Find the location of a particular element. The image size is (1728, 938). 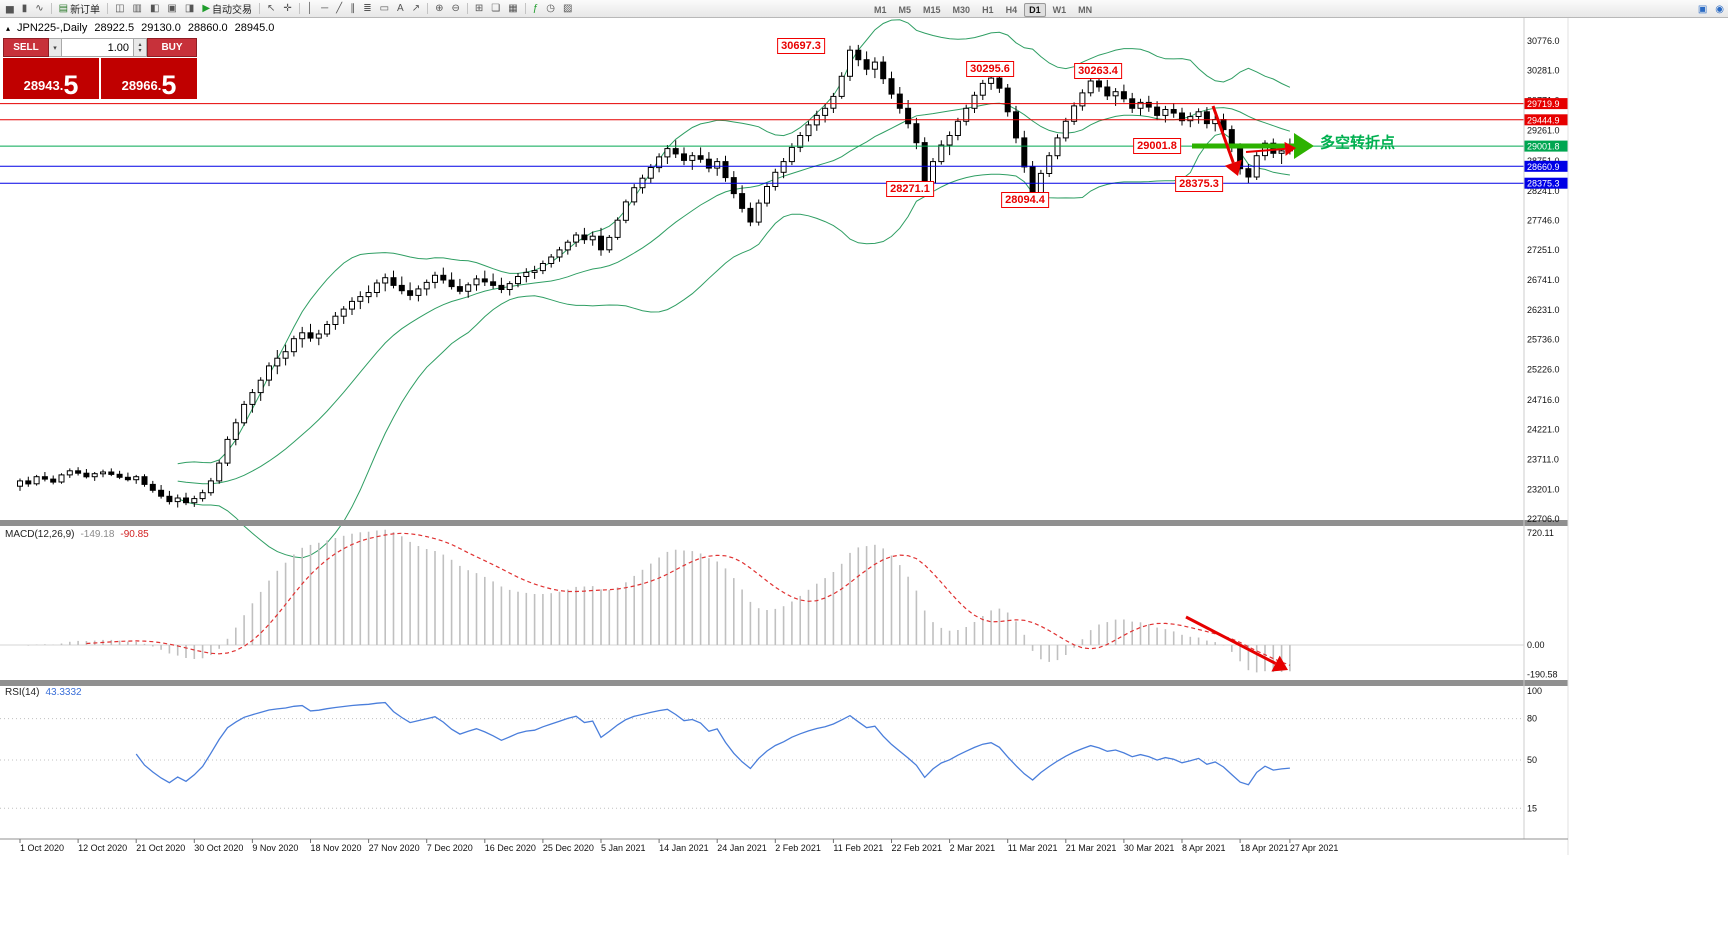

chart-bar-icon: ▅ is located at coordinates (10, 8).